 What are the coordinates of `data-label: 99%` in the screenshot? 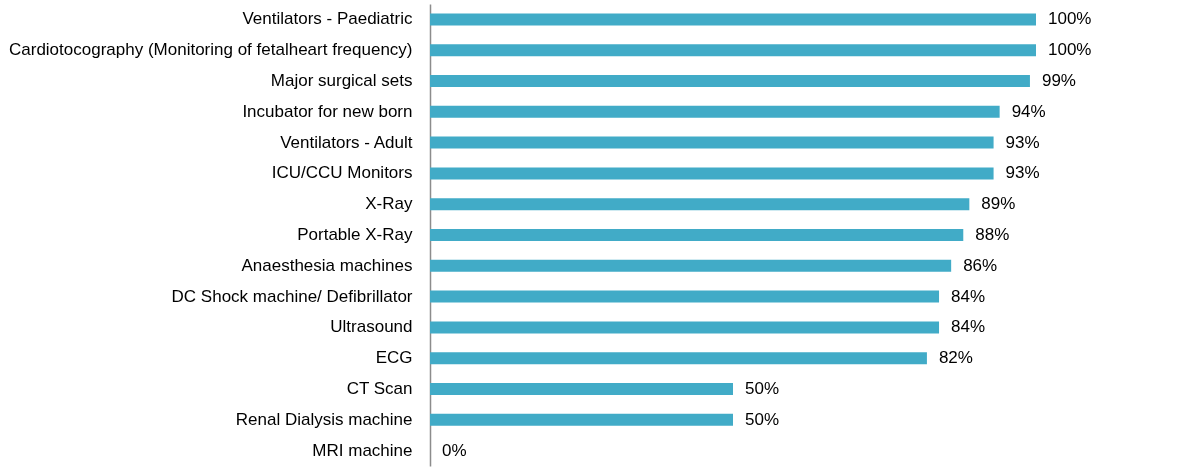 It's located at (1058, 80).